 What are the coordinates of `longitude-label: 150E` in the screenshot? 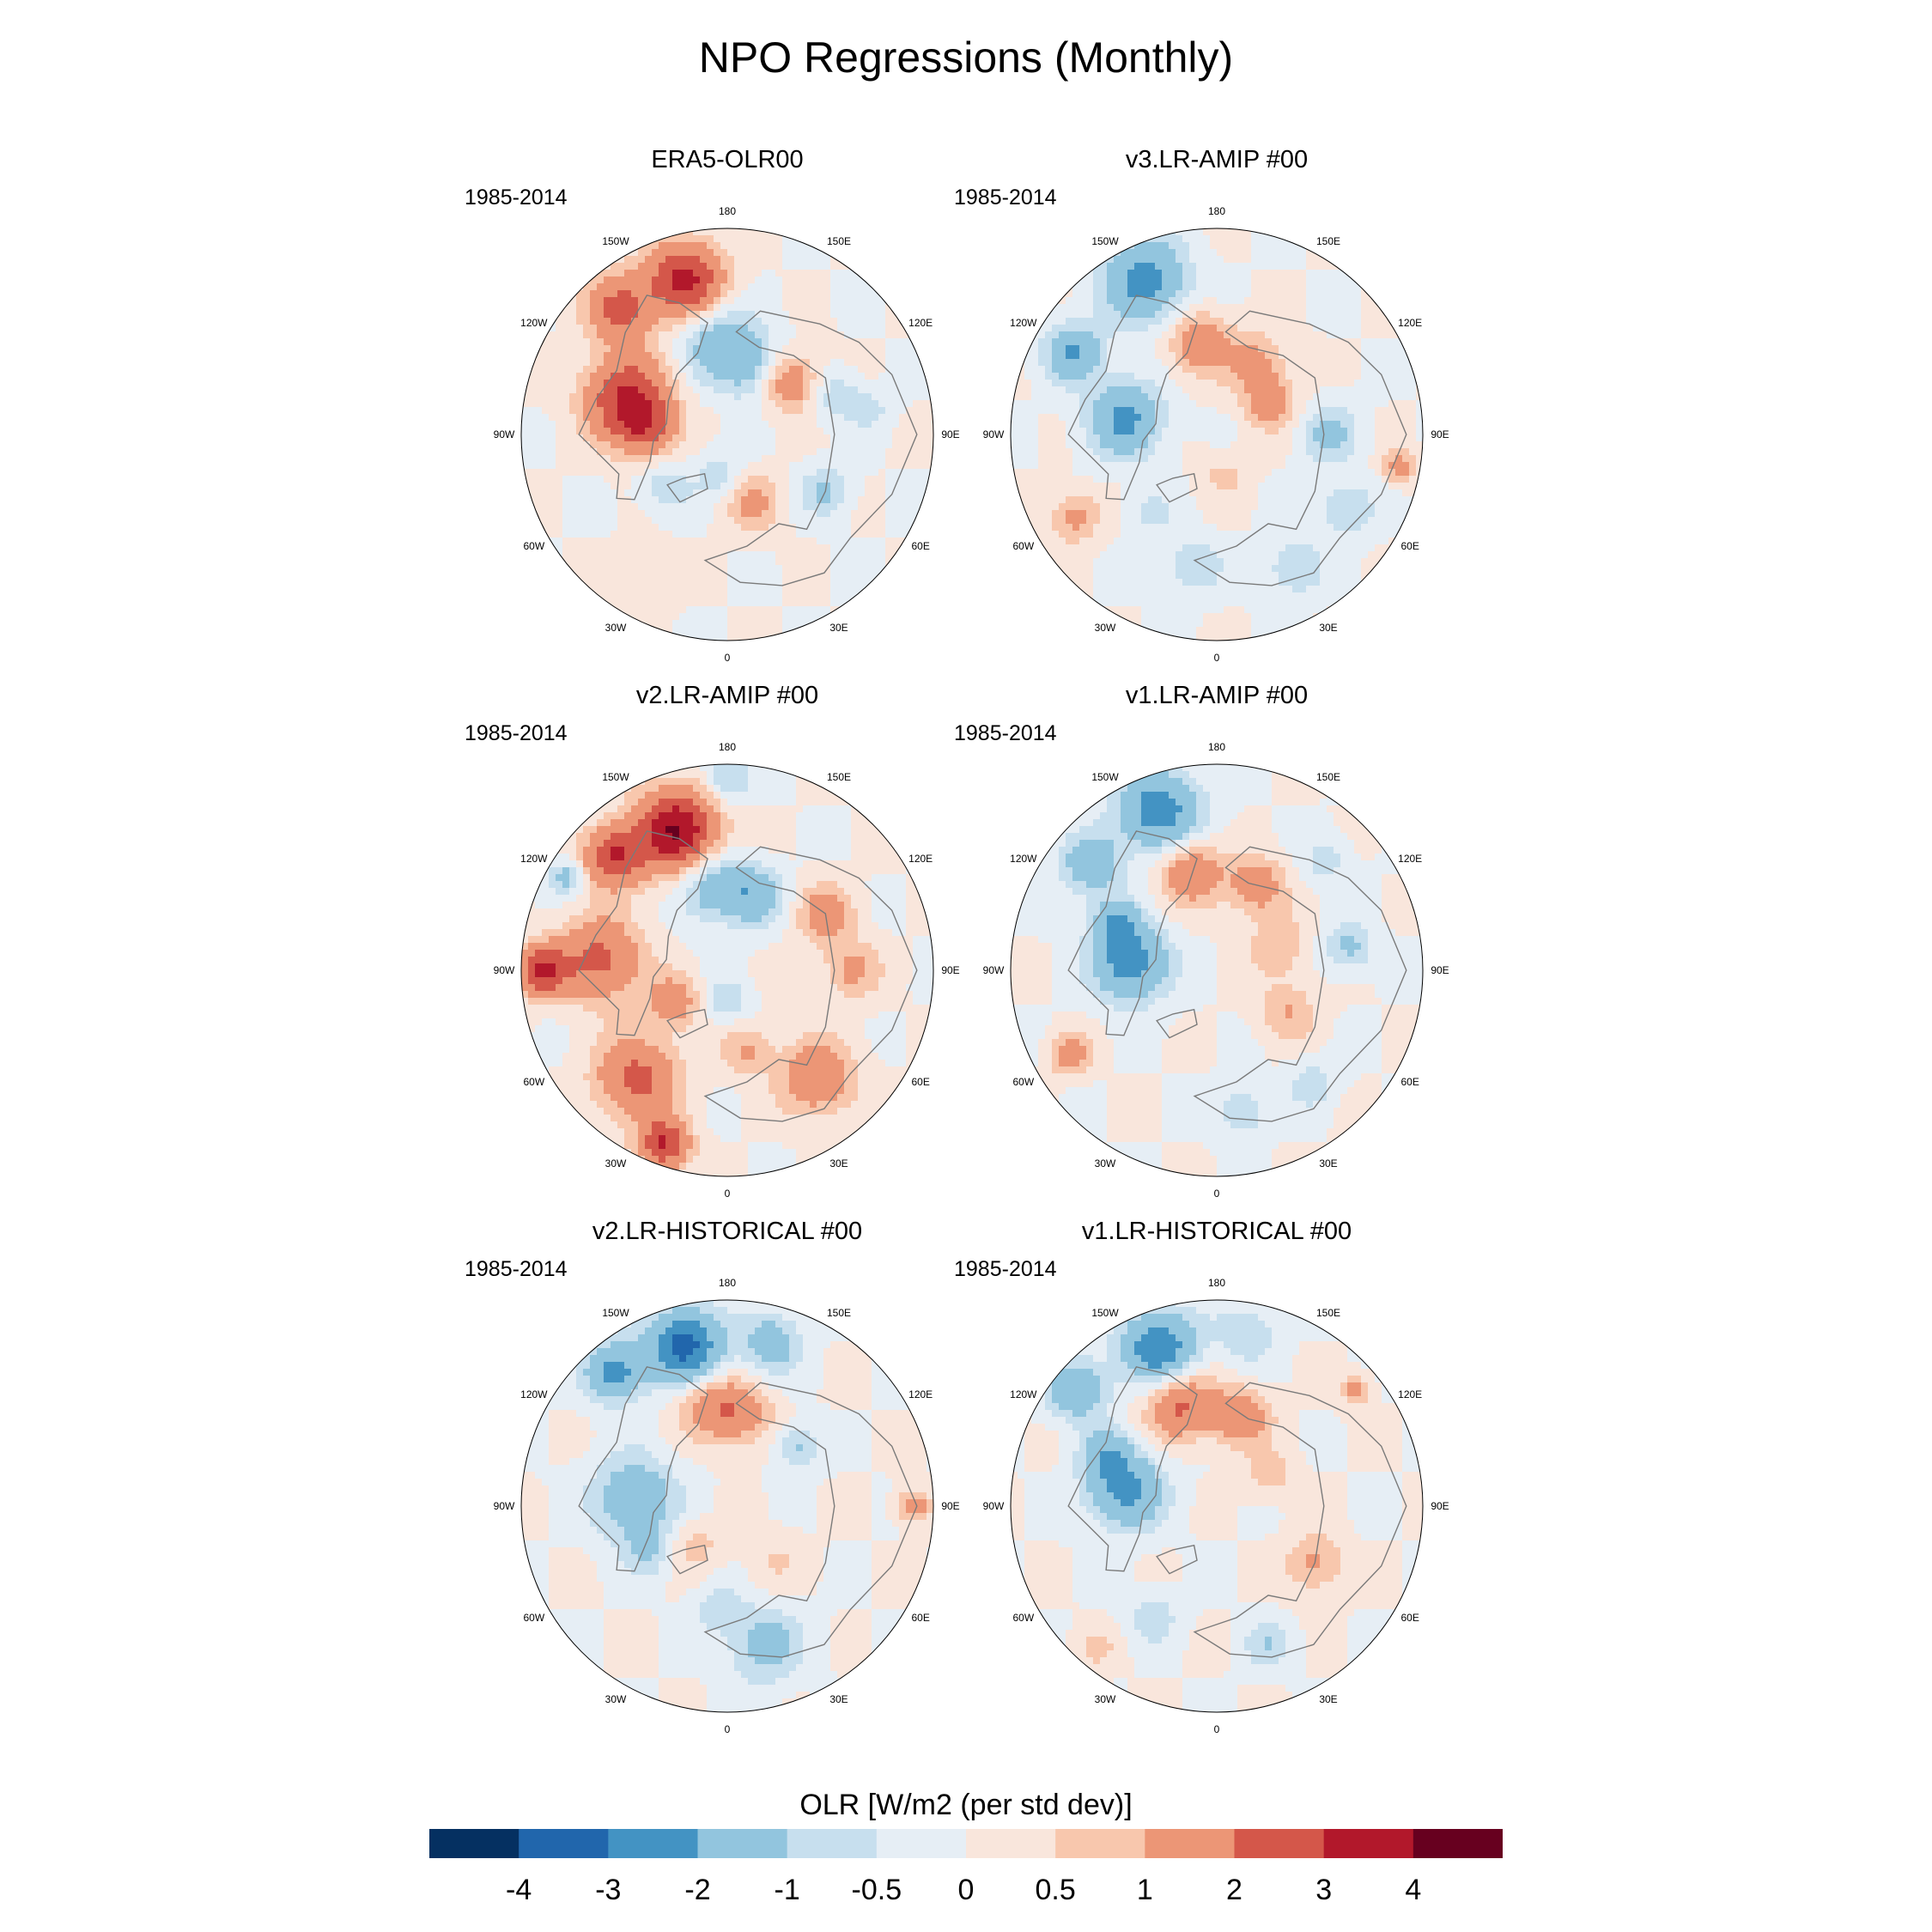 It's located at (839, 241).